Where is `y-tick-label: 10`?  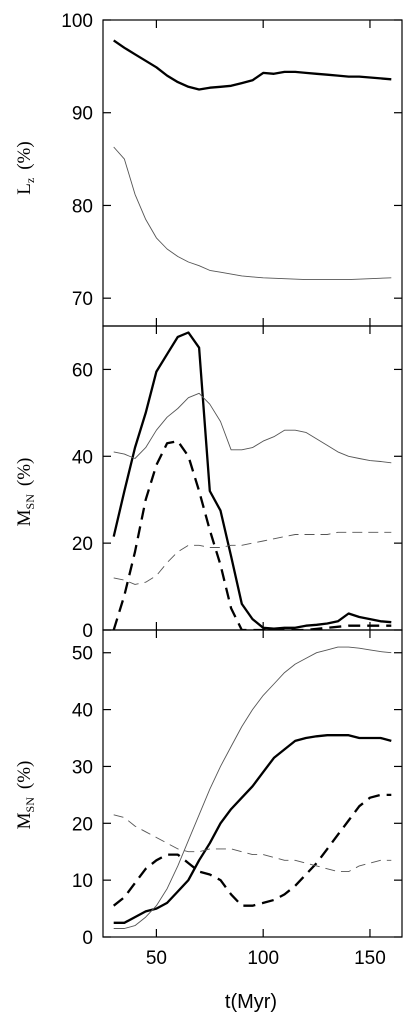 y-tick-label: 10 is located at coordinates (82, 881).